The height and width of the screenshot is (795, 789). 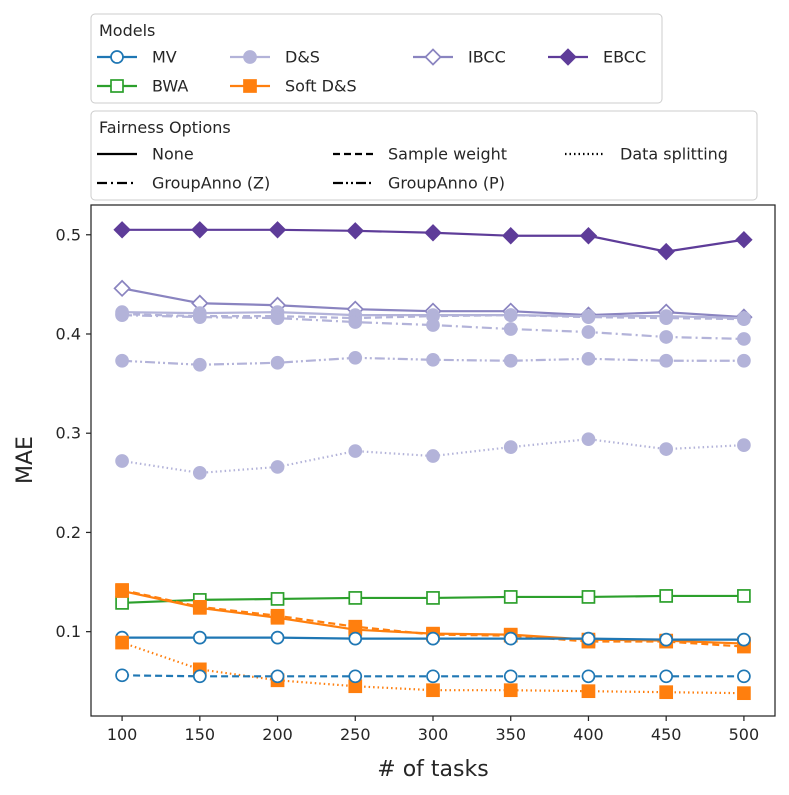 I want to click on series-dands-groupanno-z, so click(x=433, y=327).